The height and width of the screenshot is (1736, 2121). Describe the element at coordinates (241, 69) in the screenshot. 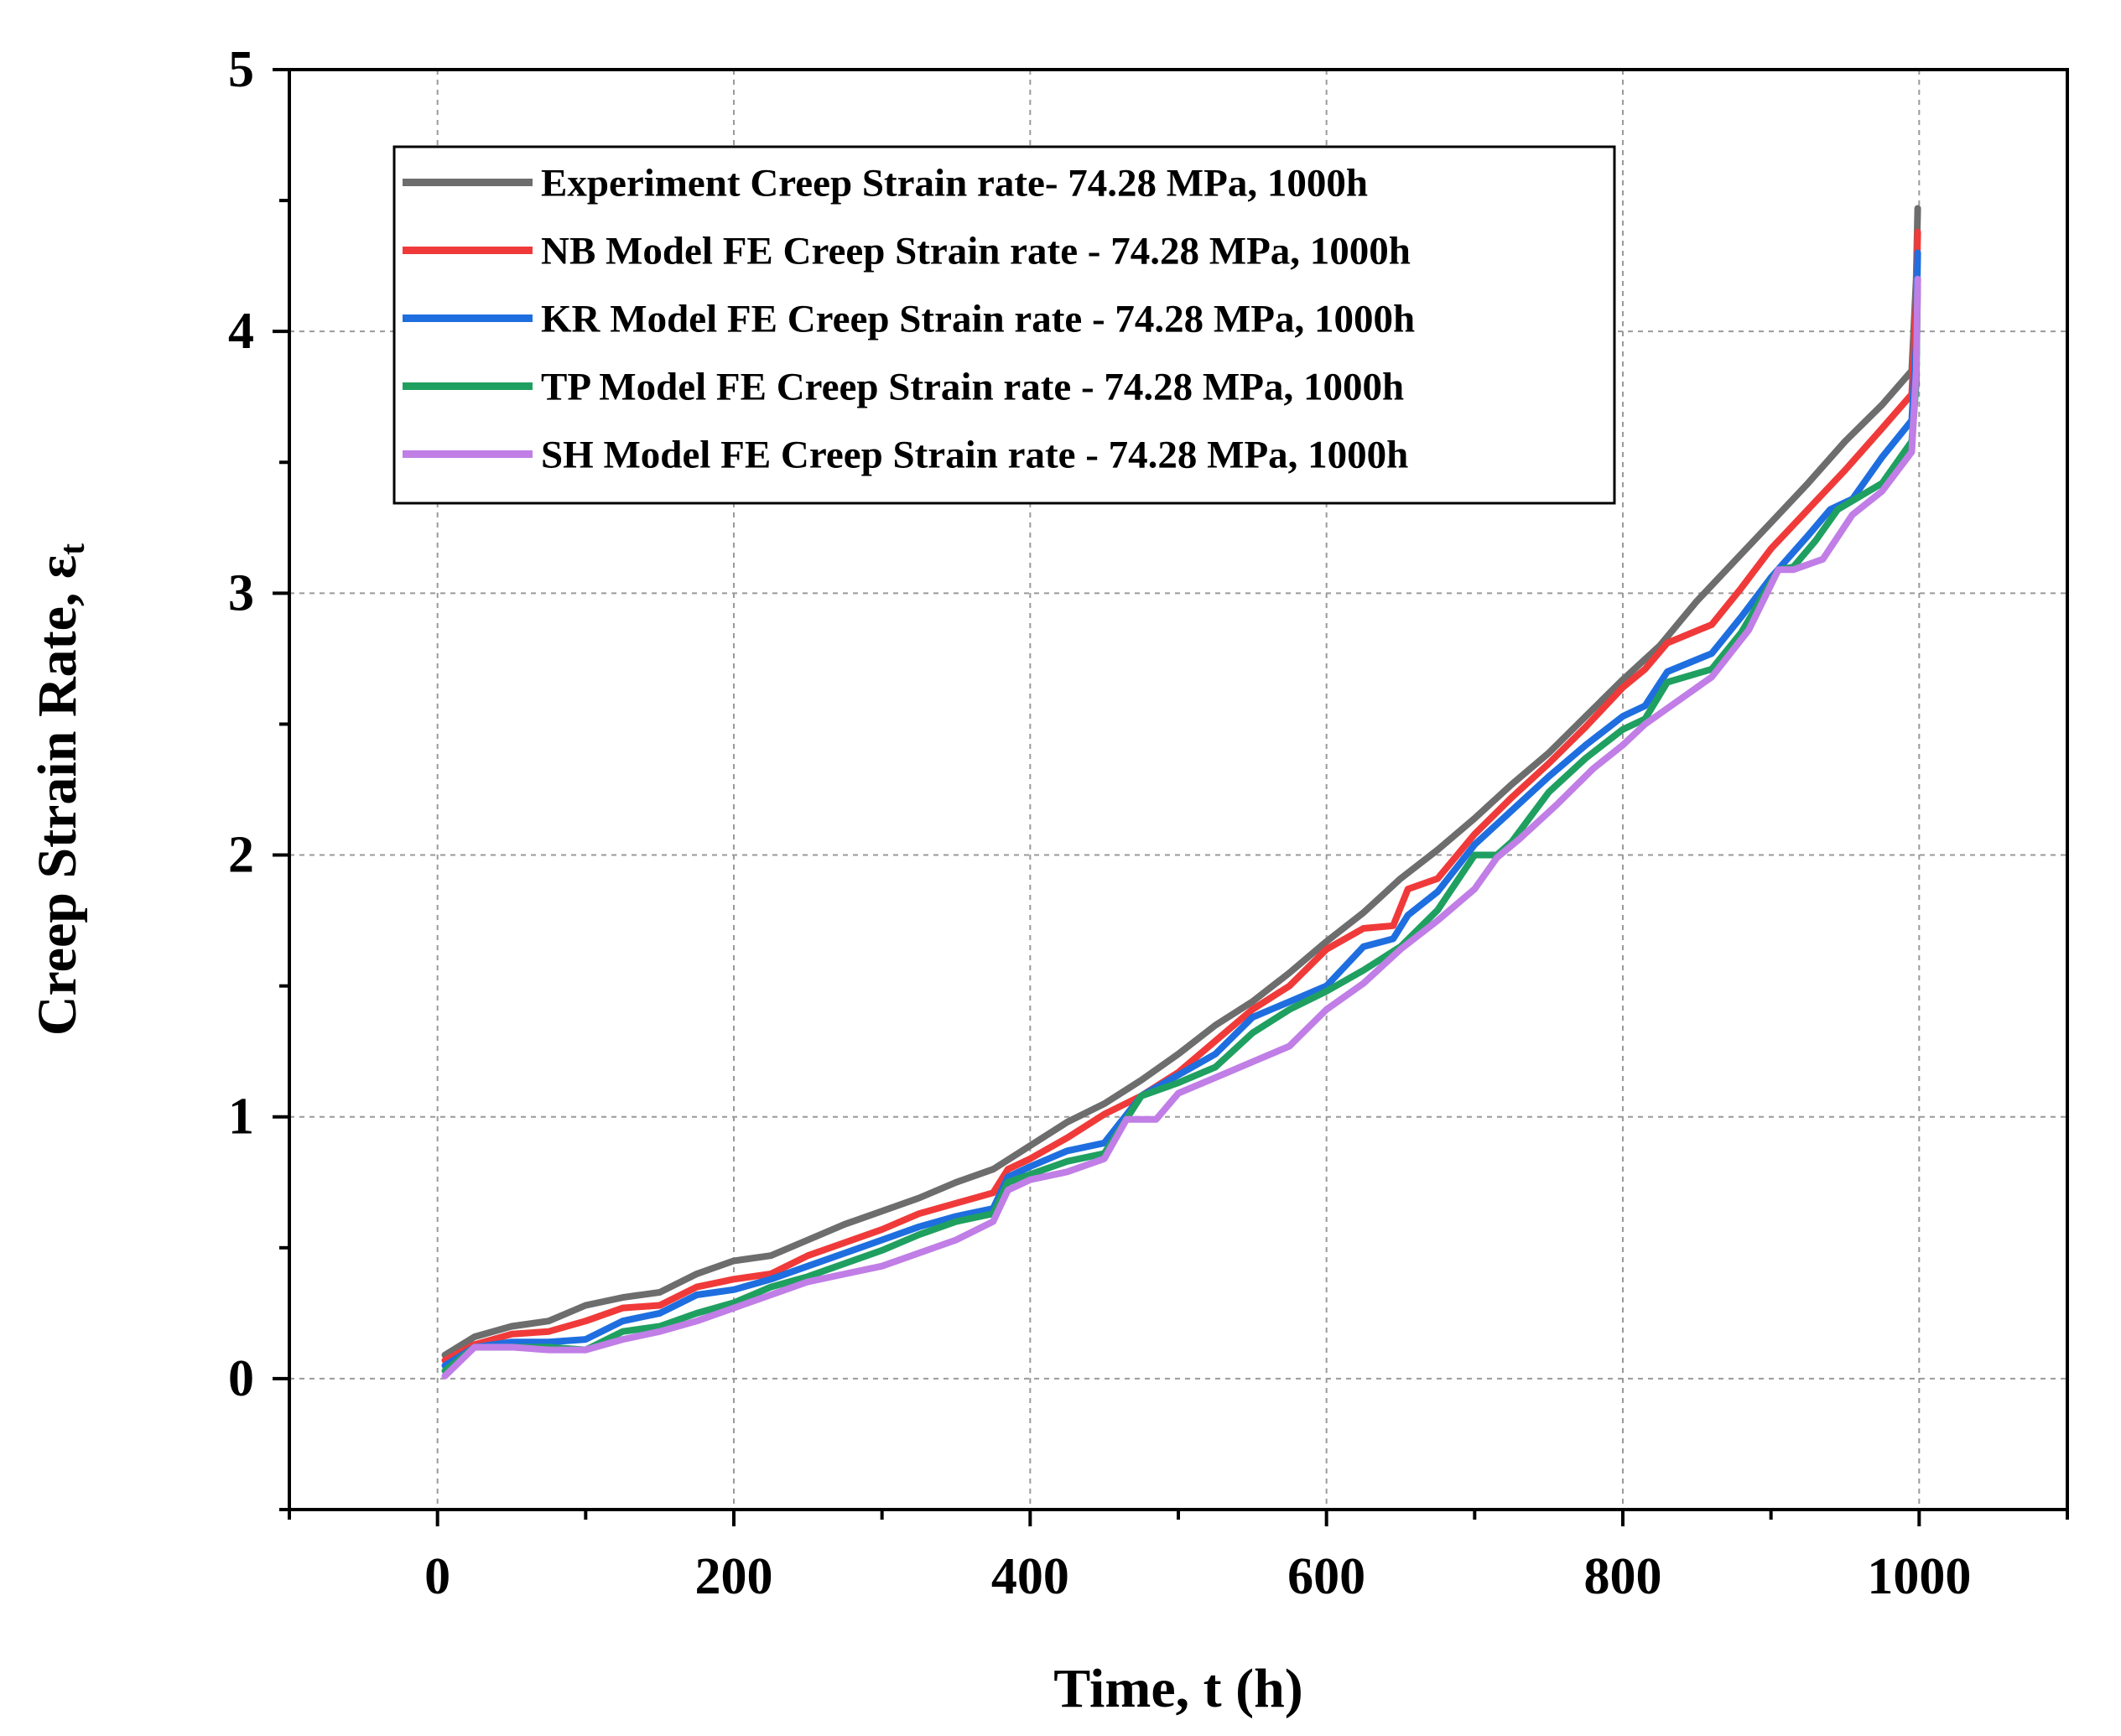

I see `y-tick-label: 5` at that location.